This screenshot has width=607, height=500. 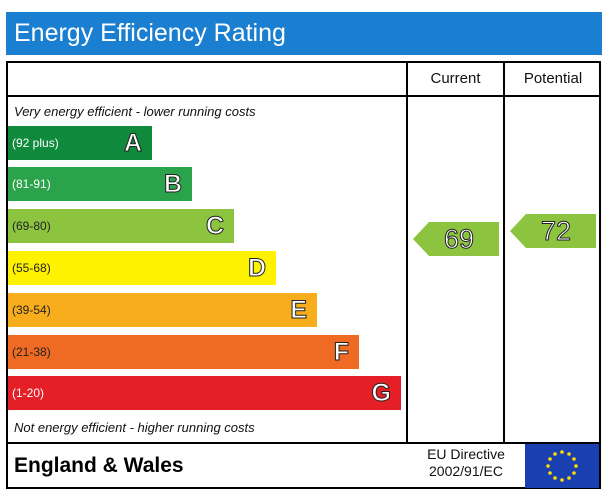 I want to click on divider-current, so click(x=407, y=252).